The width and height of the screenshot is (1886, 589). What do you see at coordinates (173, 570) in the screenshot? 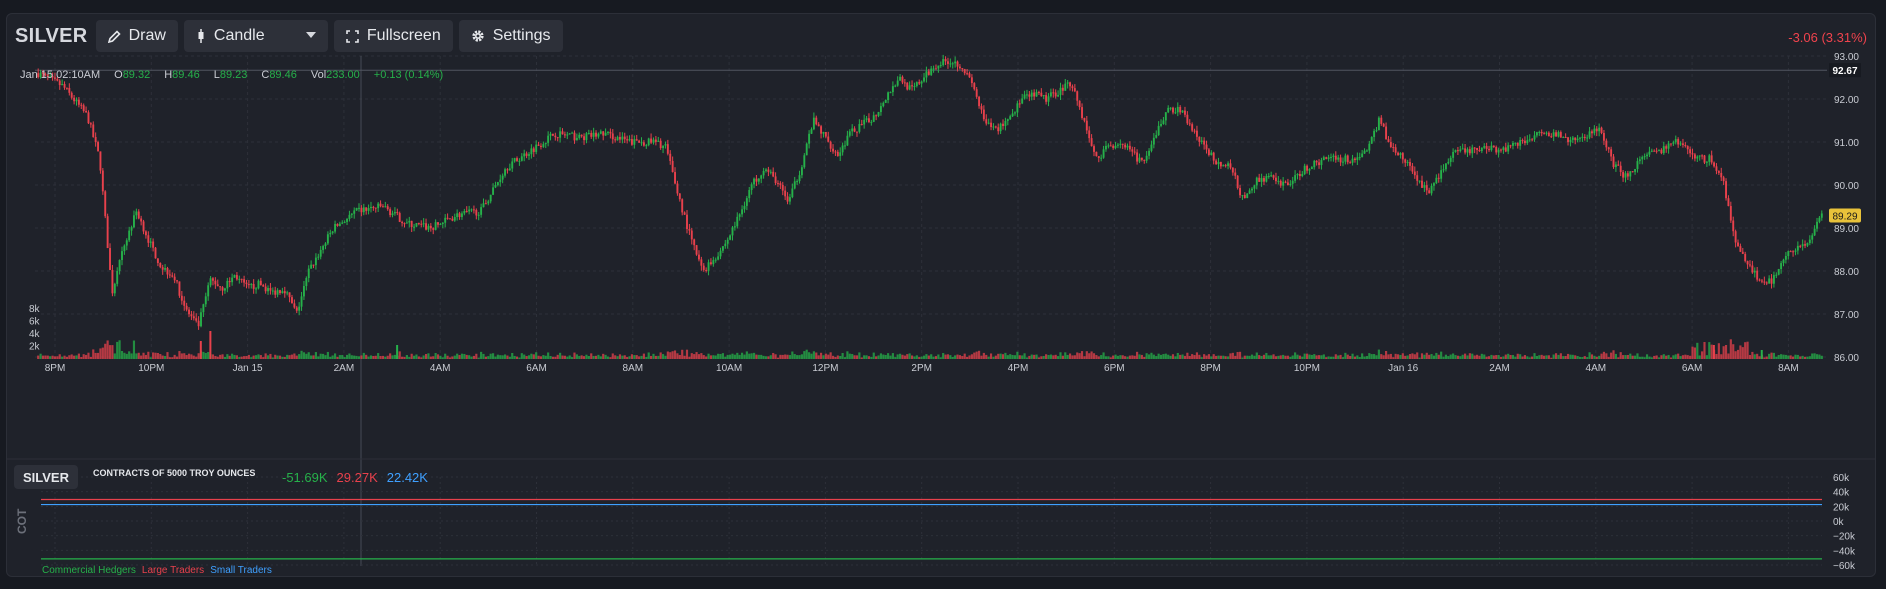
I see `legend-large-traders: Large Traders` at bounding box center [173, 570].